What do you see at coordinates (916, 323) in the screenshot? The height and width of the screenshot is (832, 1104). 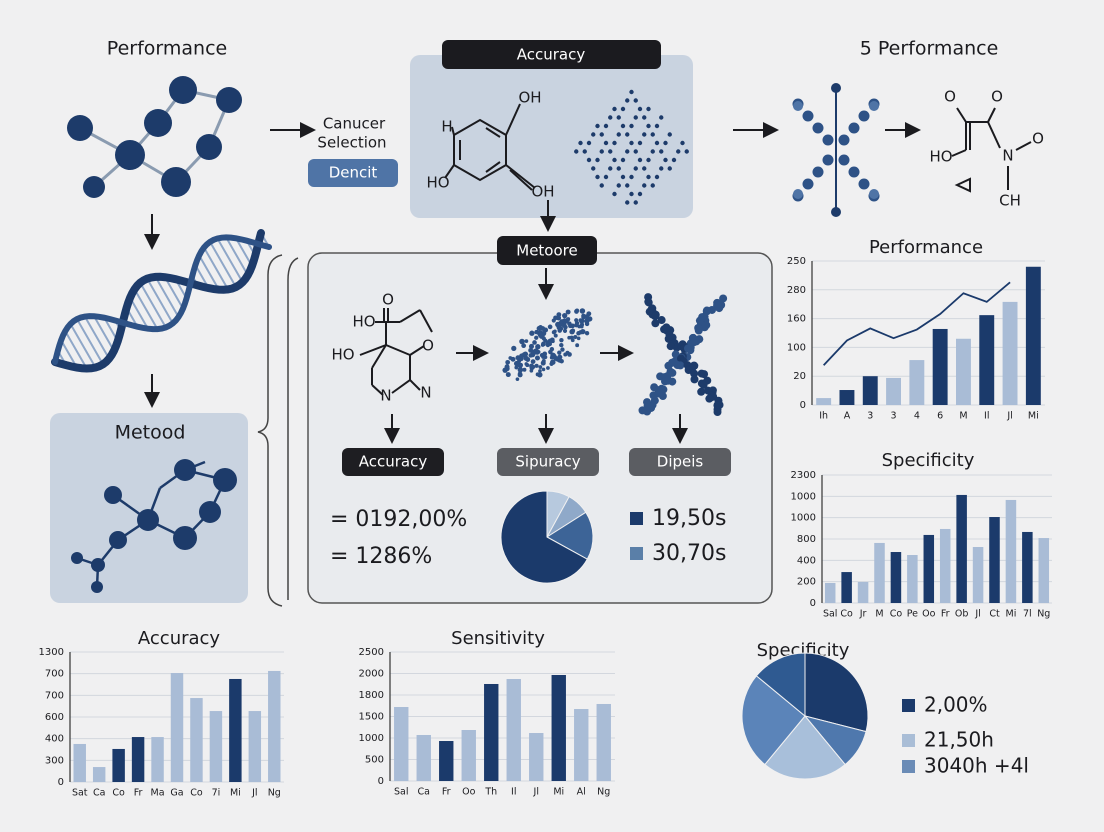 I see `line` at bounding box center [916, 323].